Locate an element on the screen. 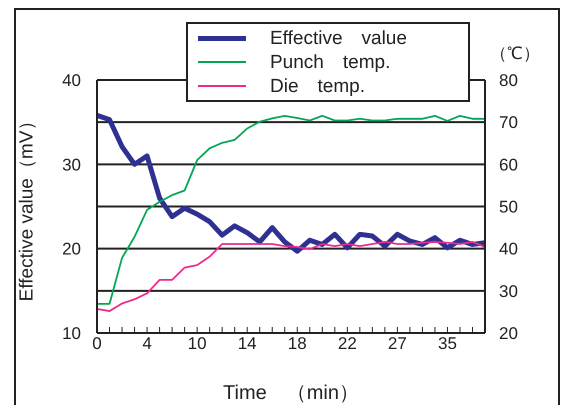 The image size is (570, 405). legend-label: Die temp. is located at coordinates (318, 87).